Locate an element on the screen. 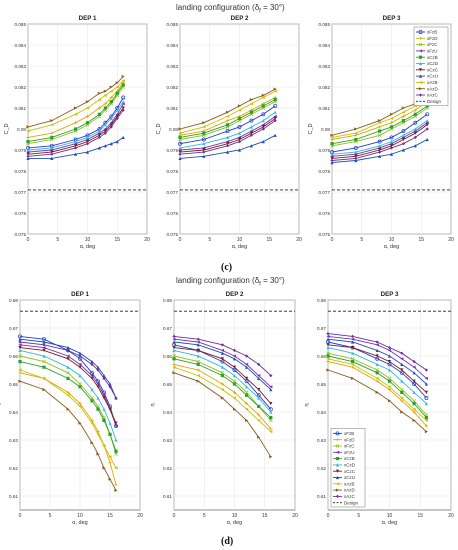 The image size is (458, 550). p5-point-xAzC is located at coordinates (271, 376).